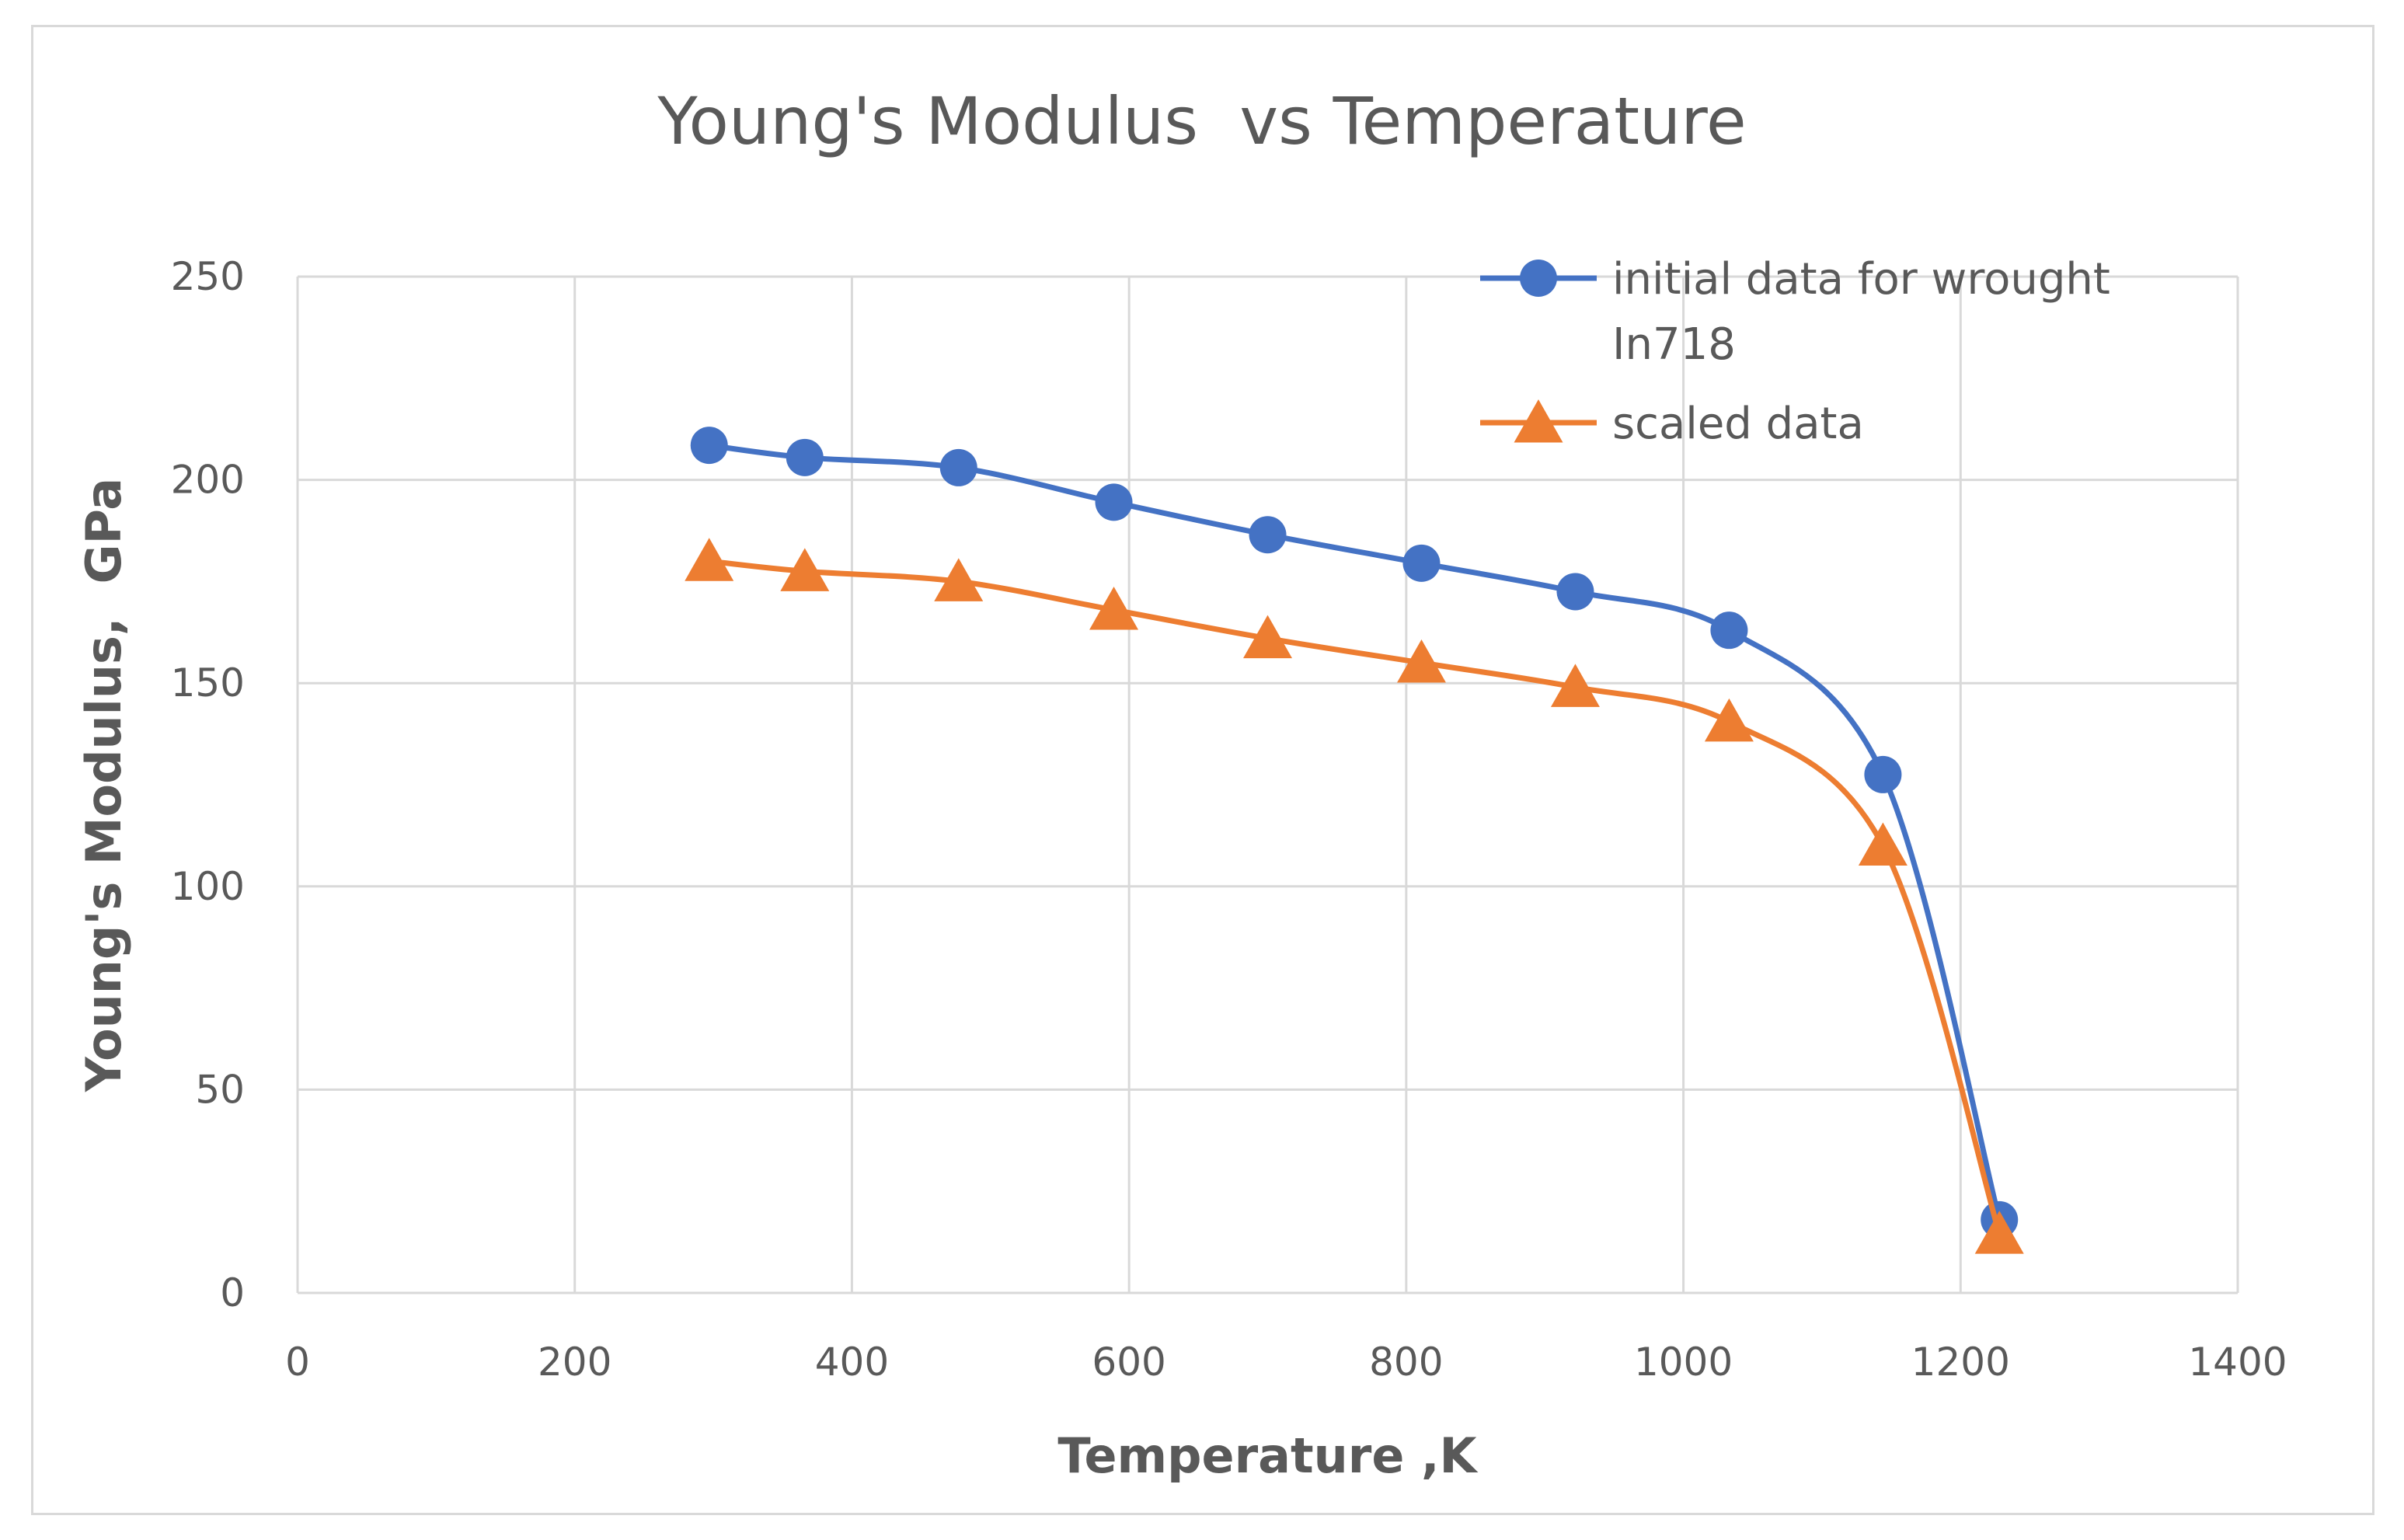 Image resolution: width=2404 pixels, height=1540 pixels. Describe the element at coordinates (1267, 1455) in the screenshot. I see `x-axis-title: Temperature ,K` at that location.